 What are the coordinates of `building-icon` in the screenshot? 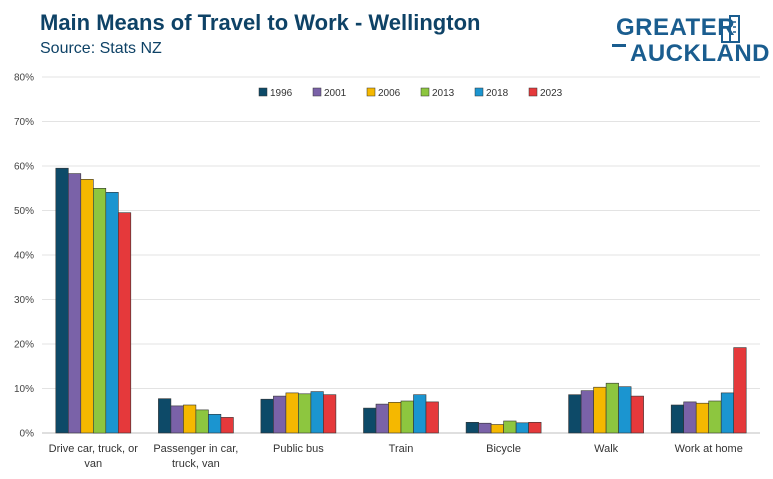 It's located at (730, 29).